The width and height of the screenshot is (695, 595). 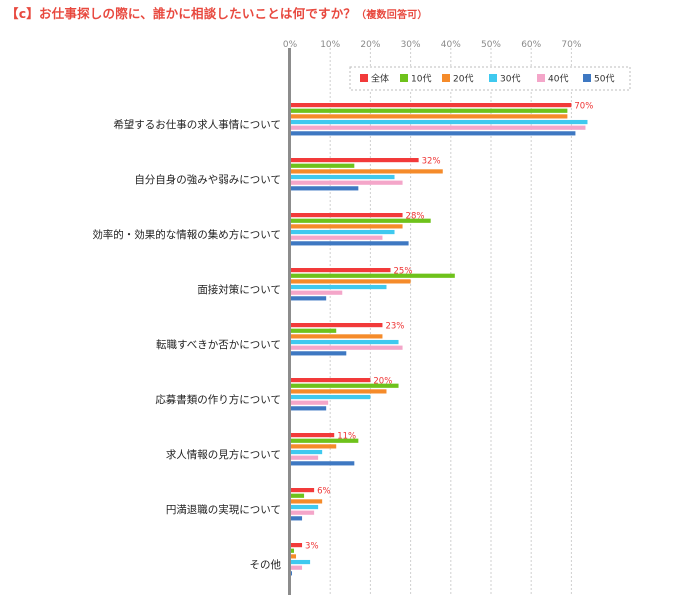 What do you see at coordinates (346, 437) in the screenshot?
I see `data-label: 11%` at bounding box center [346, 437].